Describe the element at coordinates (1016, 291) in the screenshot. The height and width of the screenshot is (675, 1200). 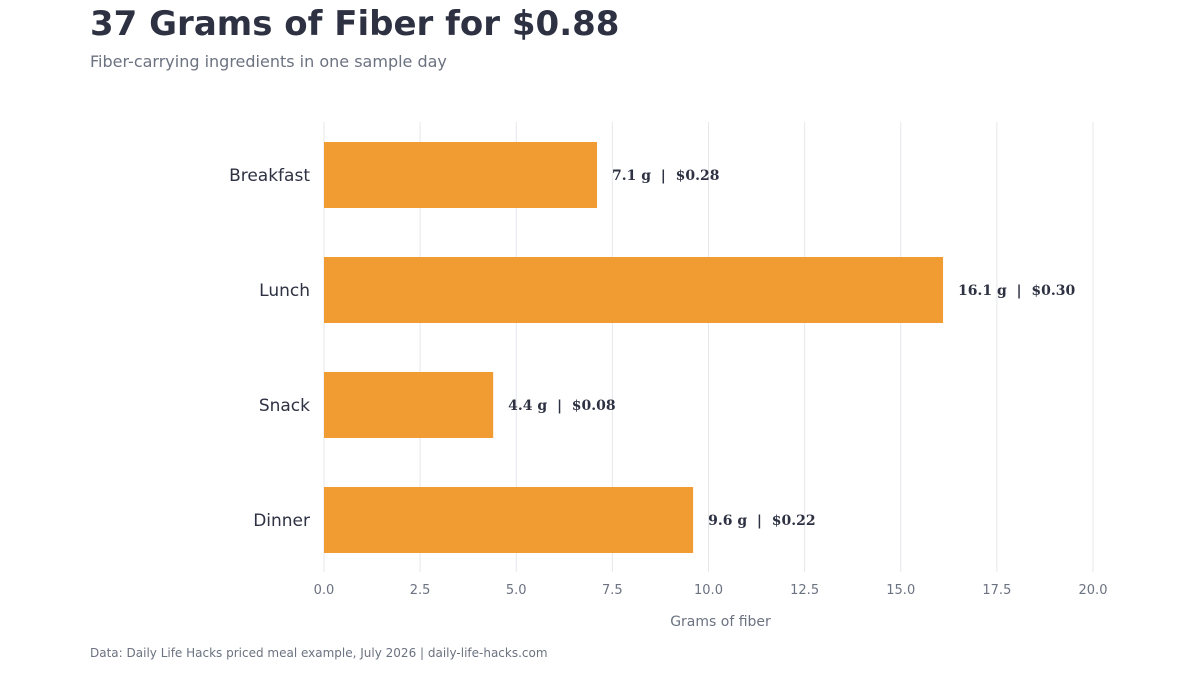
I see `data-label: 16.1 g | $0.30` at that location.